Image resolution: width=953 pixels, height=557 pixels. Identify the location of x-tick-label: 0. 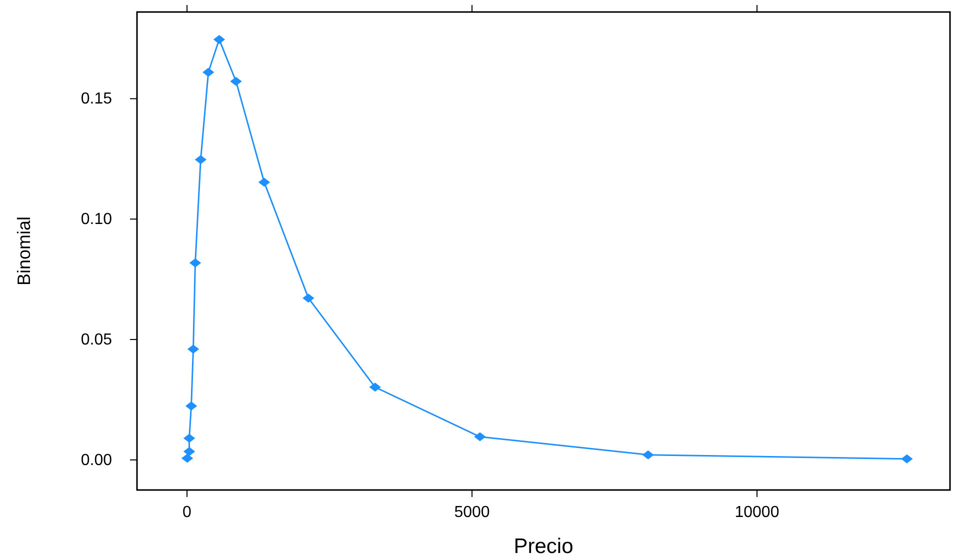
(187, 512).